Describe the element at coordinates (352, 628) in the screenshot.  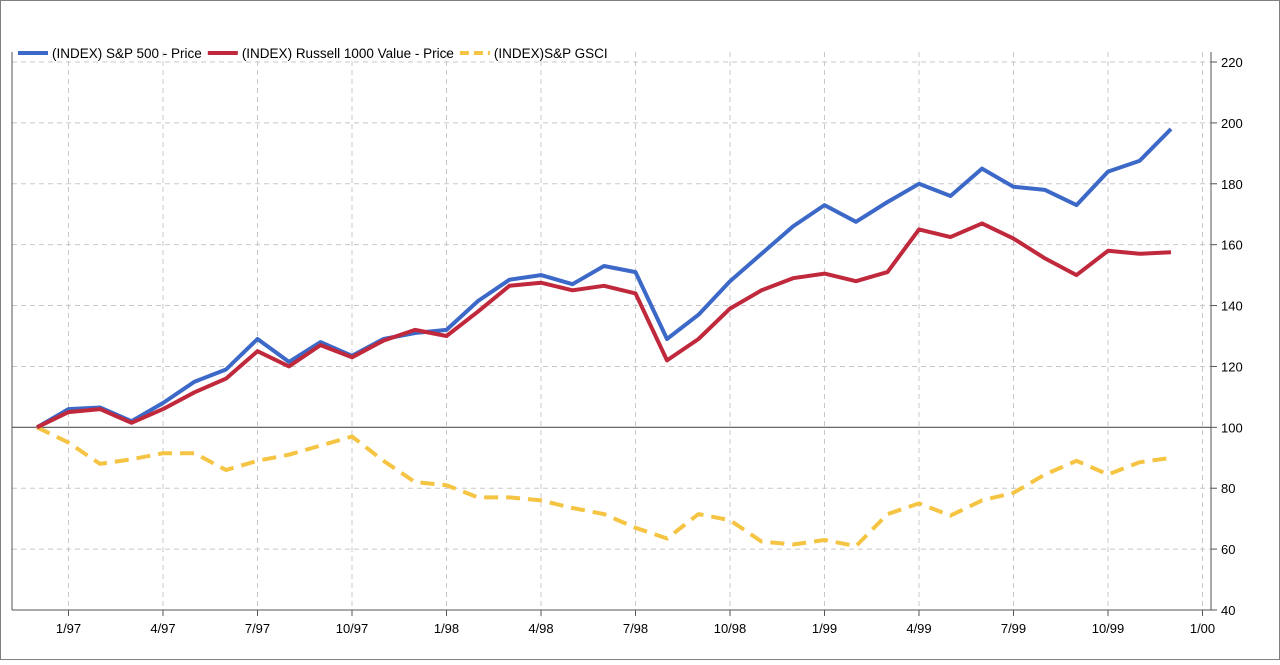
I see `x-tick-label: 10/97` at that location.